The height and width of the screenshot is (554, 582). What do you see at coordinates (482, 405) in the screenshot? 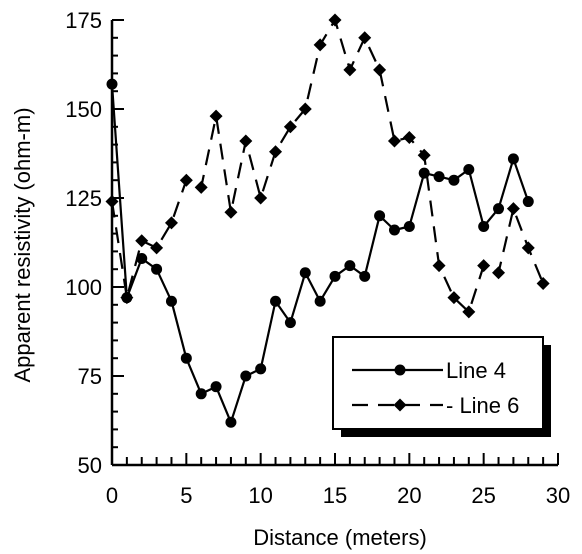
I see `legend-label: - Line 6` at bounding box center [482, 405].